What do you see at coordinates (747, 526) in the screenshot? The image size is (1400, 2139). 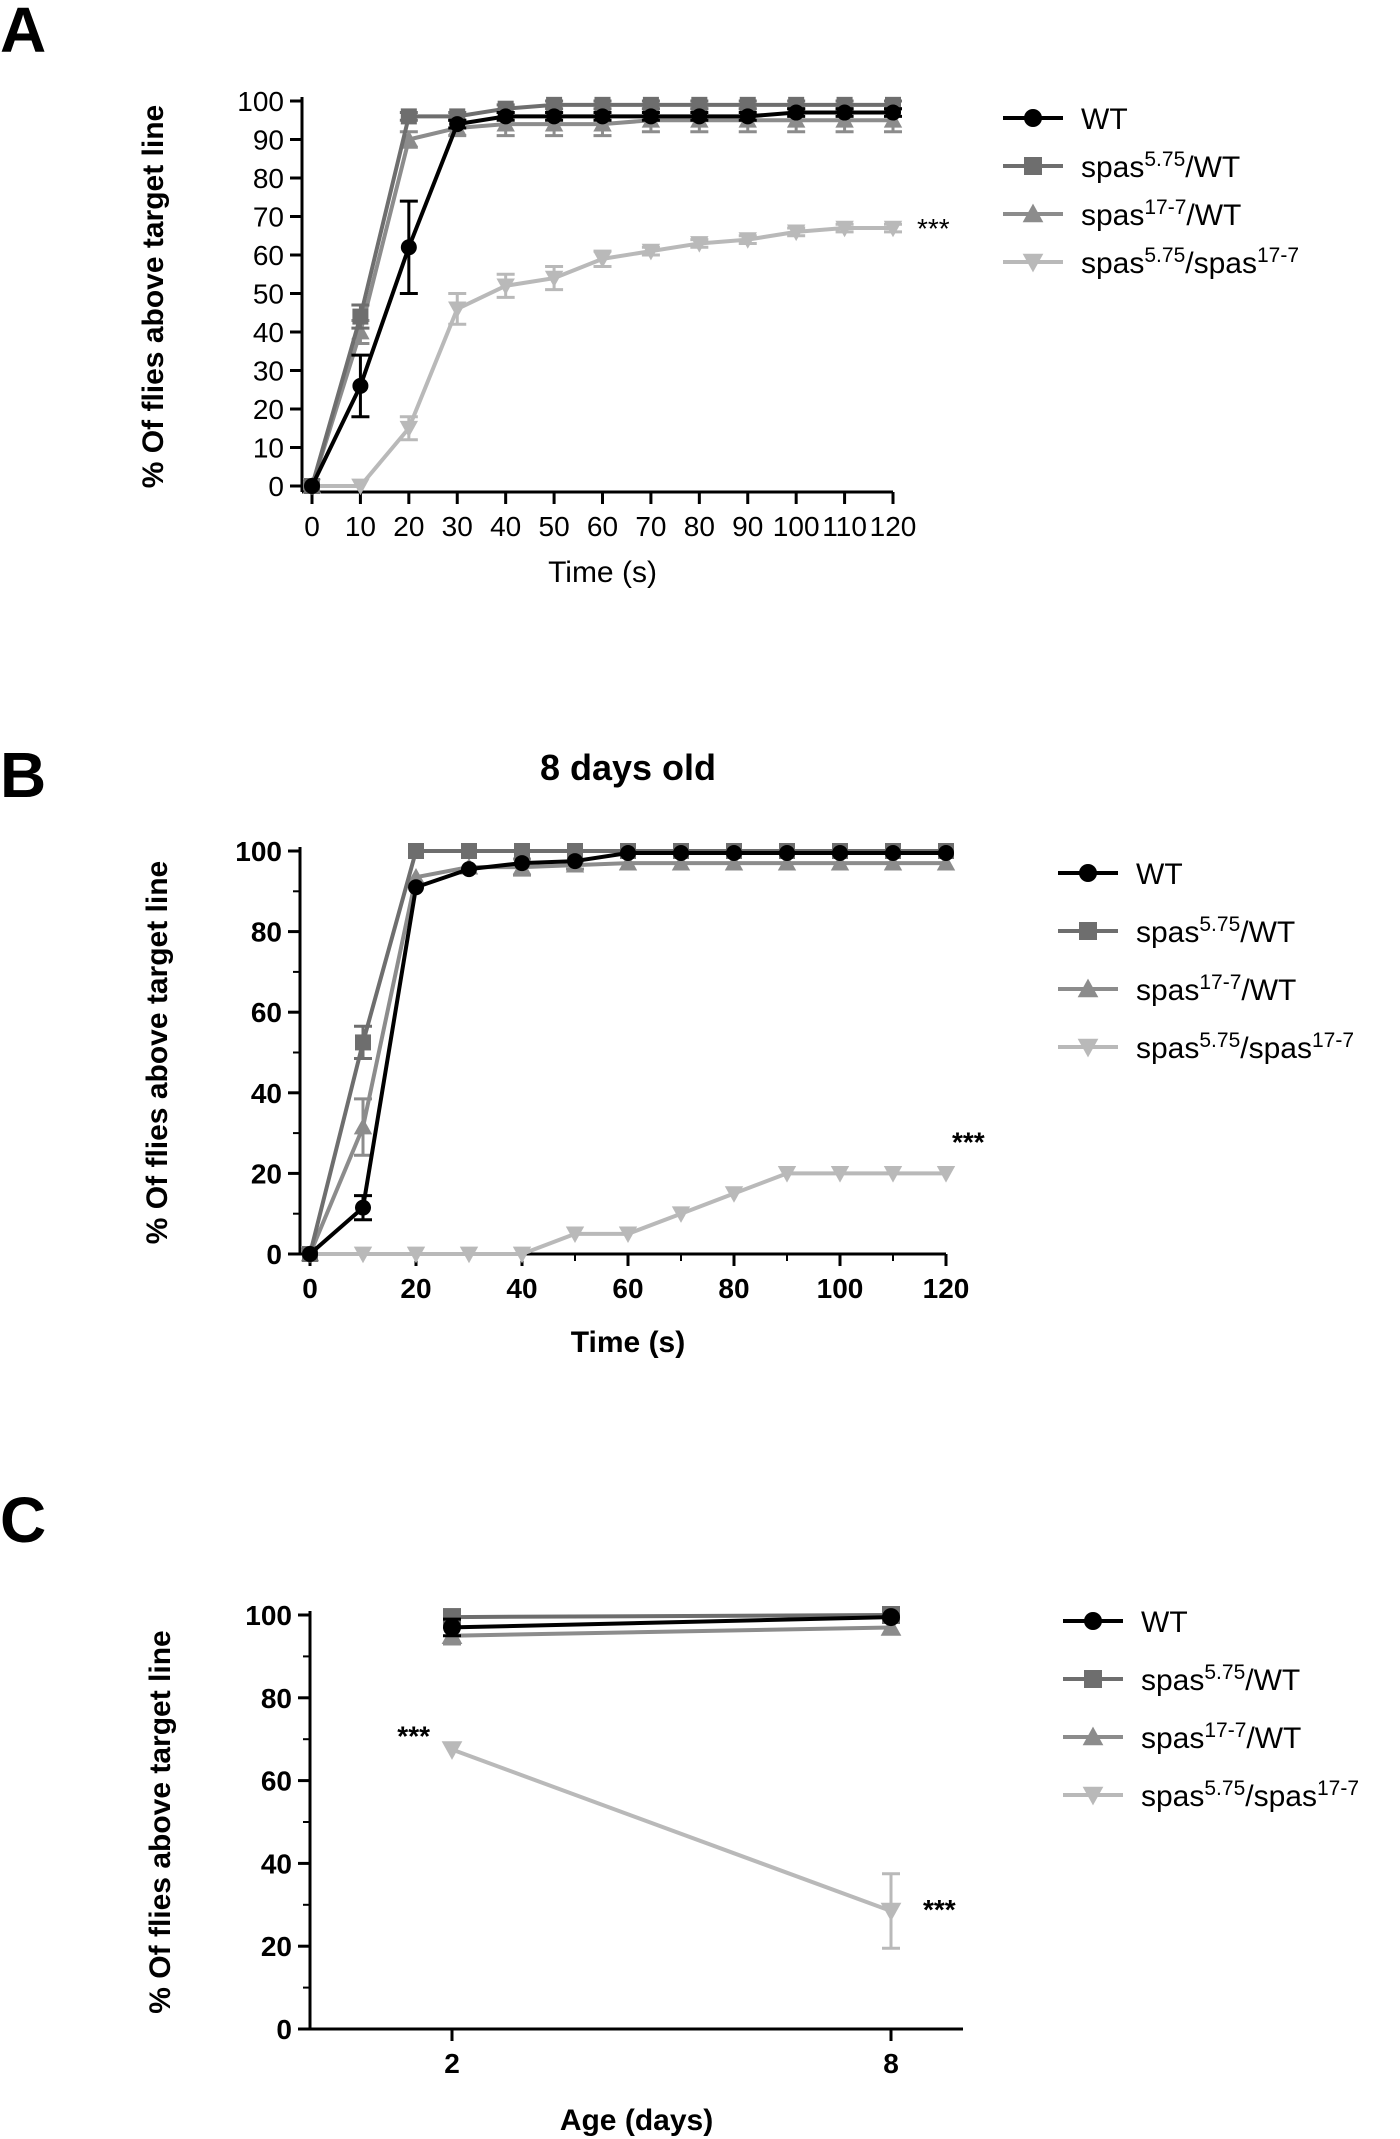 I see `x-tick-label: 90` at bounding box center [747, 526].